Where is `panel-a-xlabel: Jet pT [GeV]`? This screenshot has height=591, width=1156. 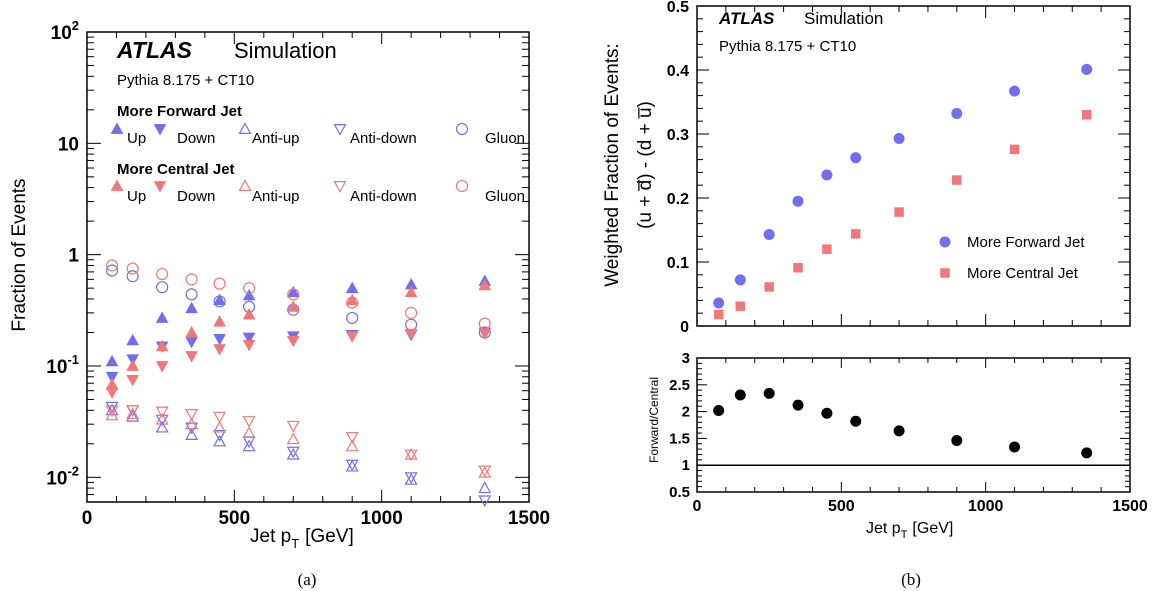 panel-a-xlabel: Jet pT [GeV] is located at coordinates (302, 538).